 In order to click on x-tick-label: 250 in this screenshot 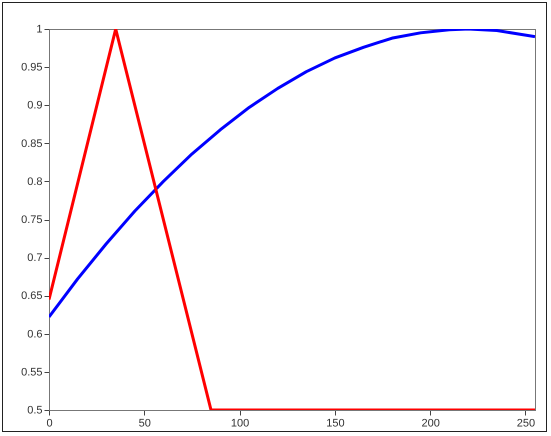, I will do `click(526, 424)`.